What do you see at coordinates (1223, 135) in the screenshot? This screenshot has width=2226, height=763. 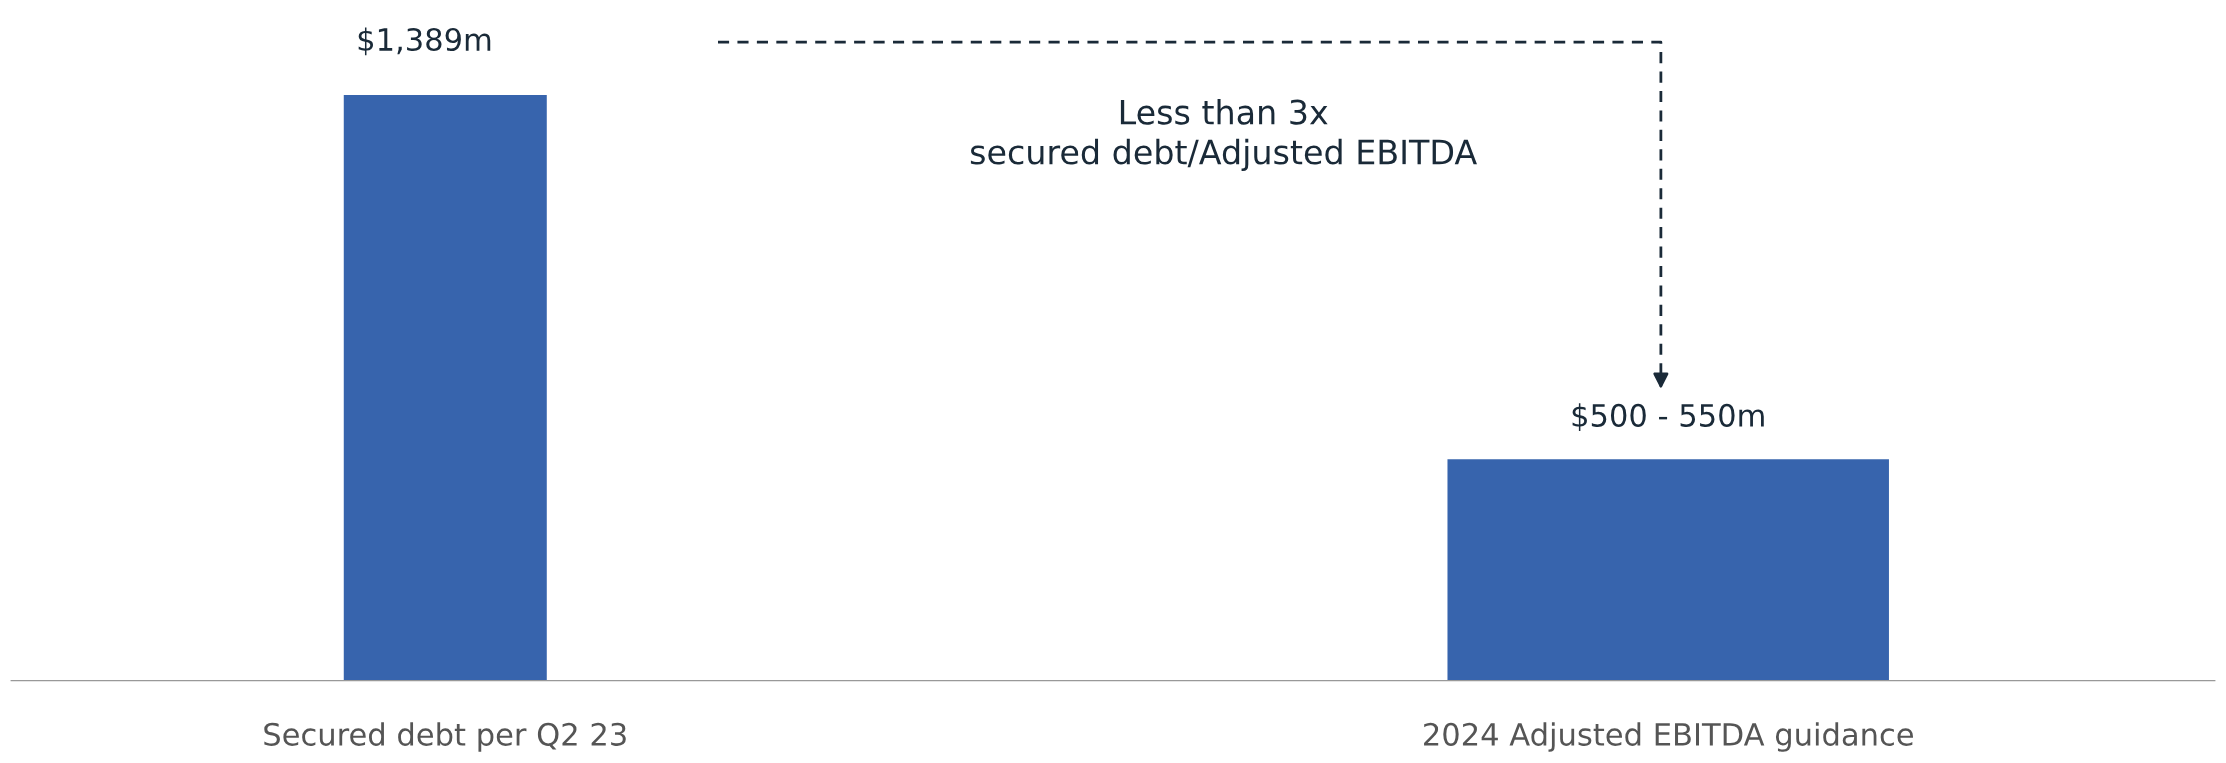 I see `annotation: Less than 3x secured debt/Adjusted EBITDA` at bounding box center [1223, 135].